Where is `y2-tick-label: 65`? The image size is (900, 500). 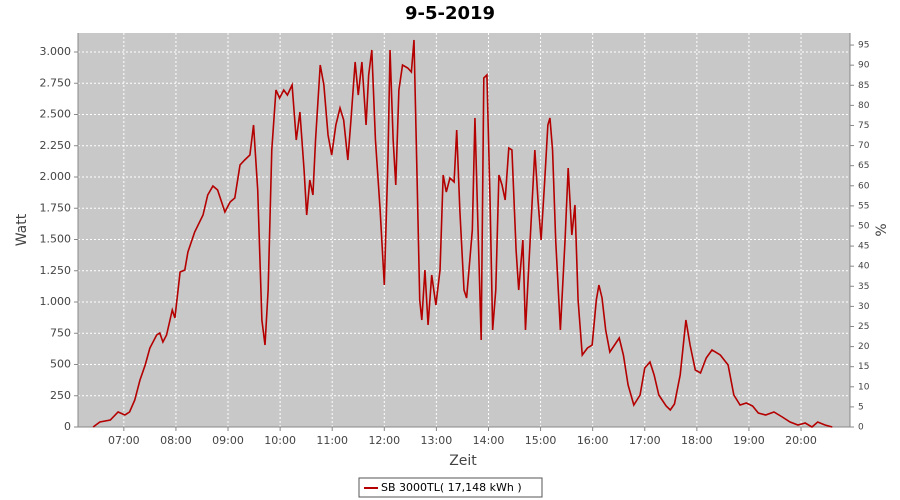
y2-tick-label: 65 is located at coordinates (863, 166).